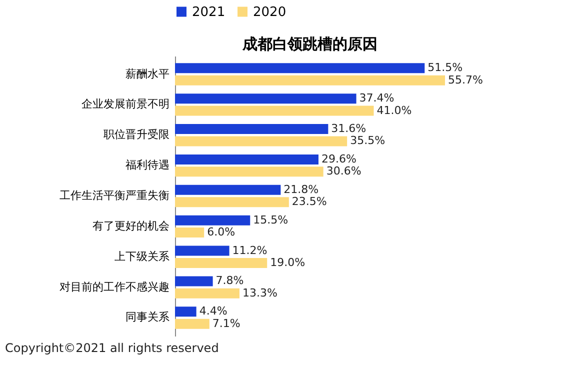 The width and height of the screenshot is (572, 372). Describe the element at coordinates (221, 232) in the screenshot. I see `data-label: 6.0%` at that location.